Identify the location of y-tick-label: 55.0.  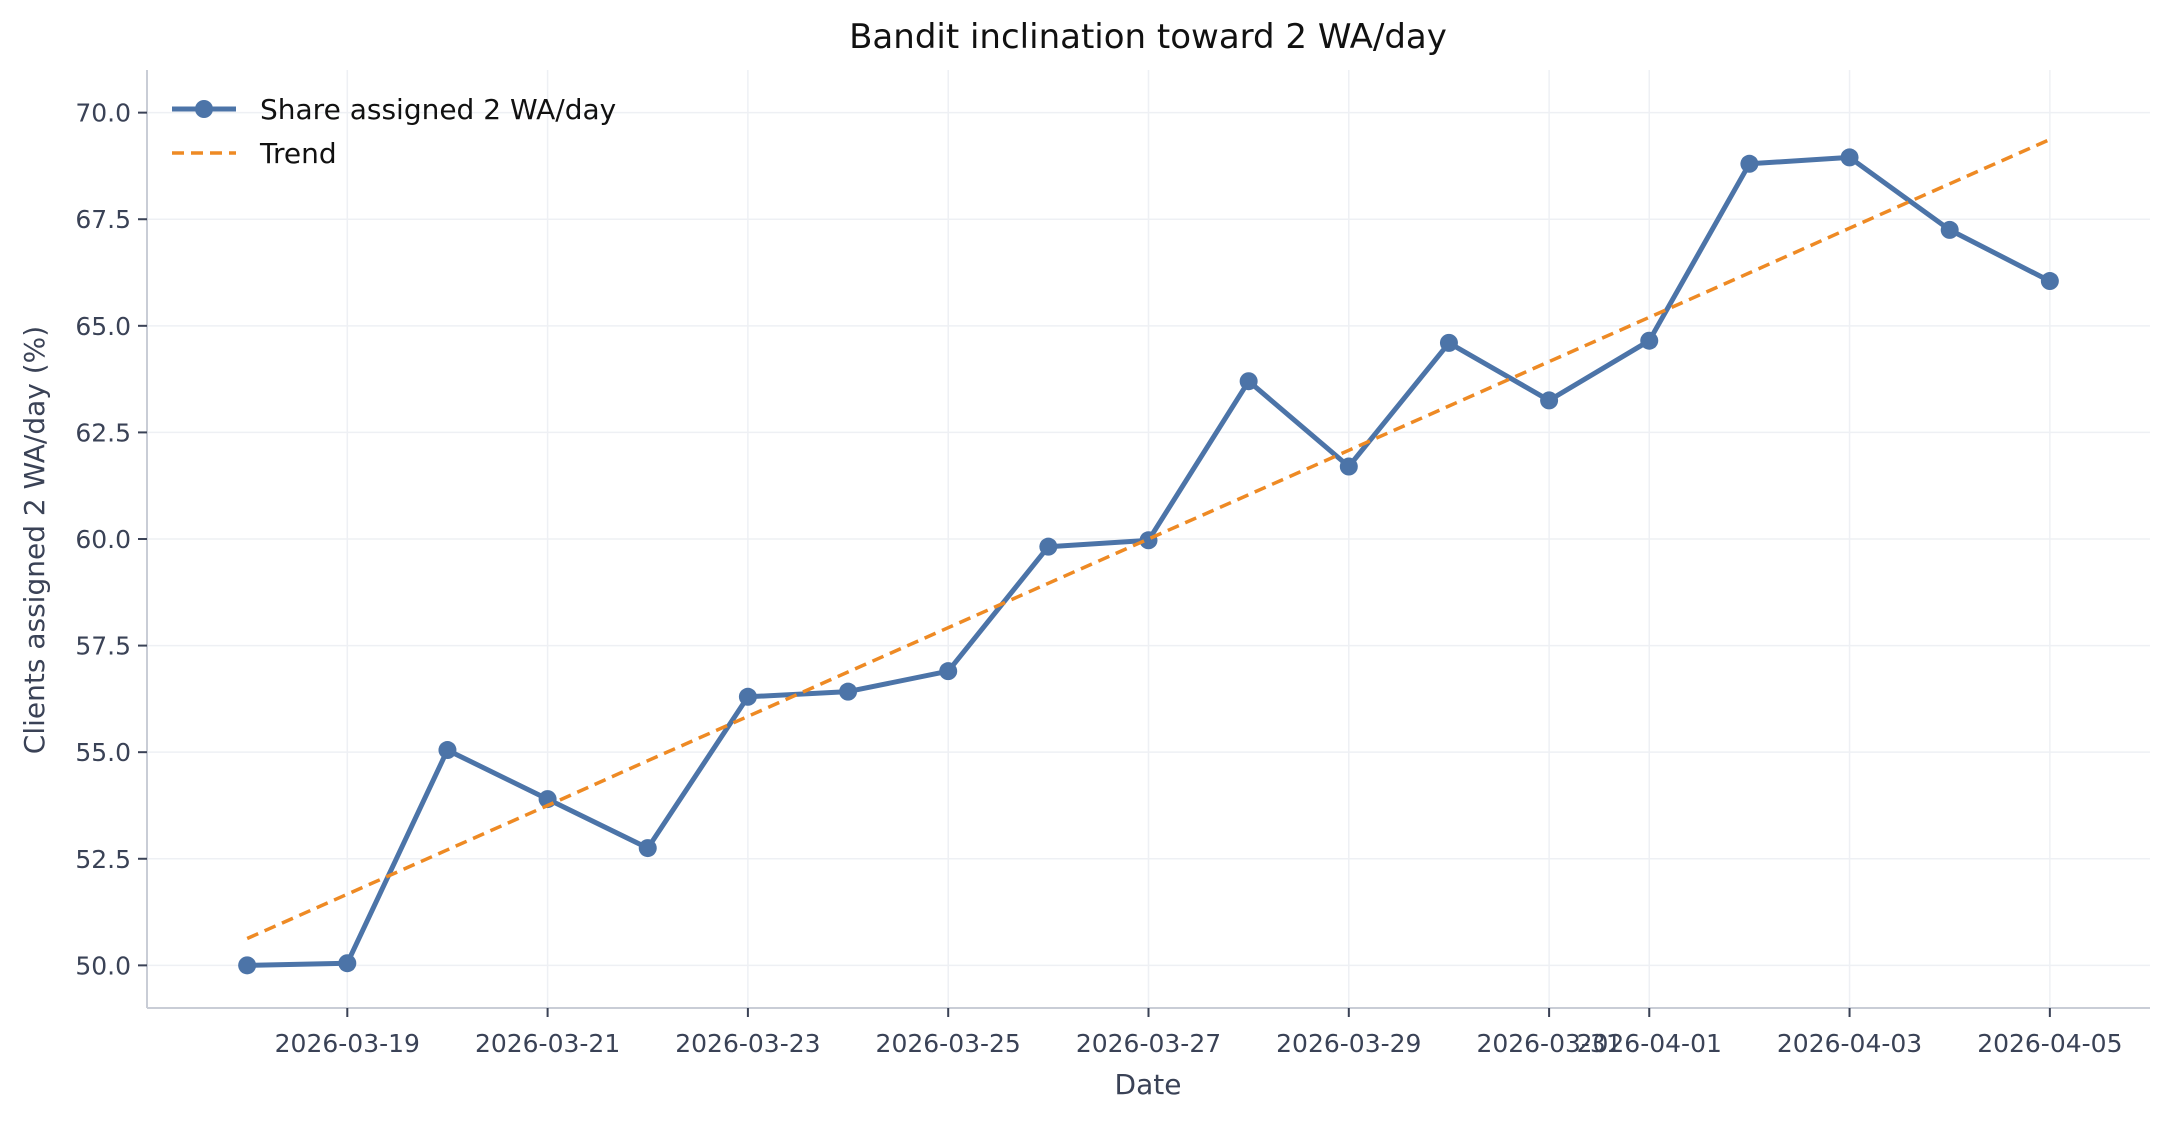
(103, 752).